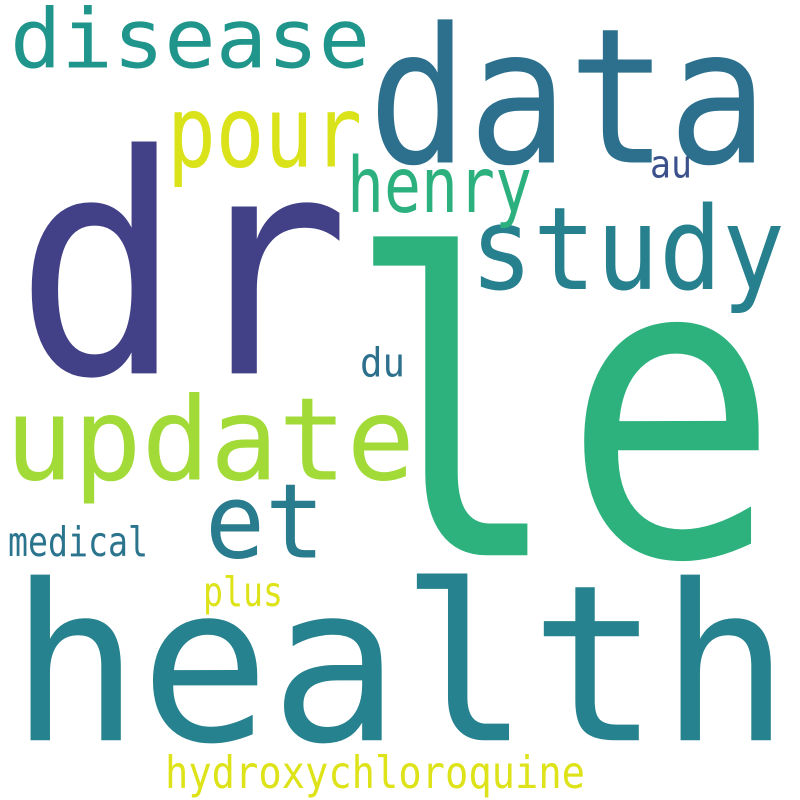 The height and width of the screenshot is (800, 800). What do you see at coordinates (243, 593) in the screenshot?
I see `word-plus: plus` at bounding box center [243, 593].